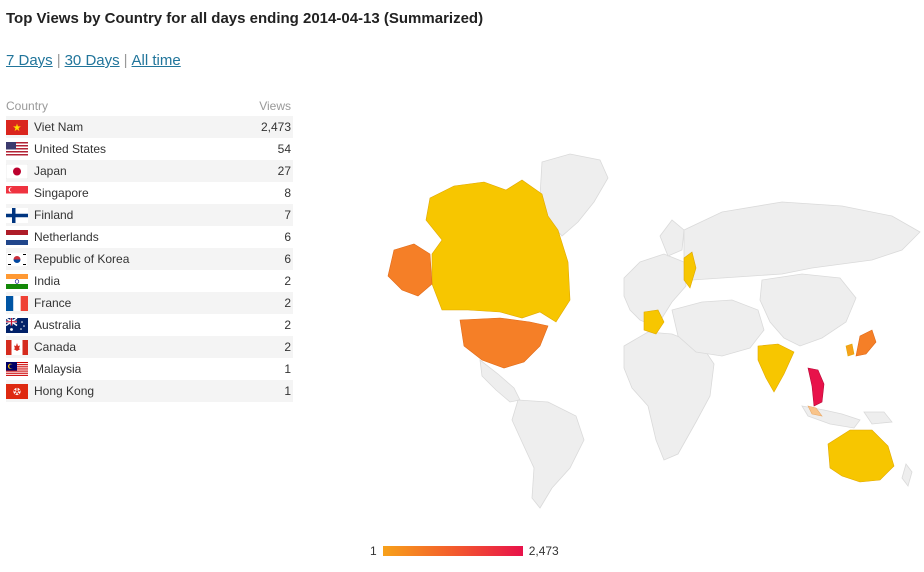 The height and width of the screenshot is (572, 924). I want to click on new-zealand-region, so click(907, 475).